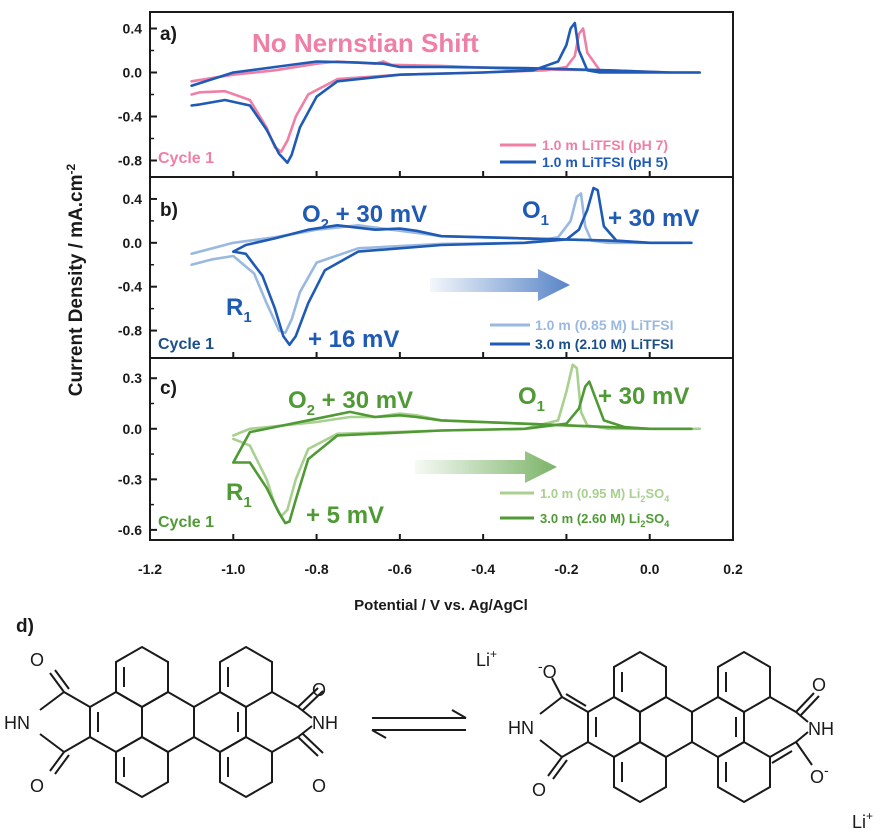  Describe the element at coordinates (643, 396) in the screenshot. I see `peak-o1-shift-c: + 30 mV` at that location.